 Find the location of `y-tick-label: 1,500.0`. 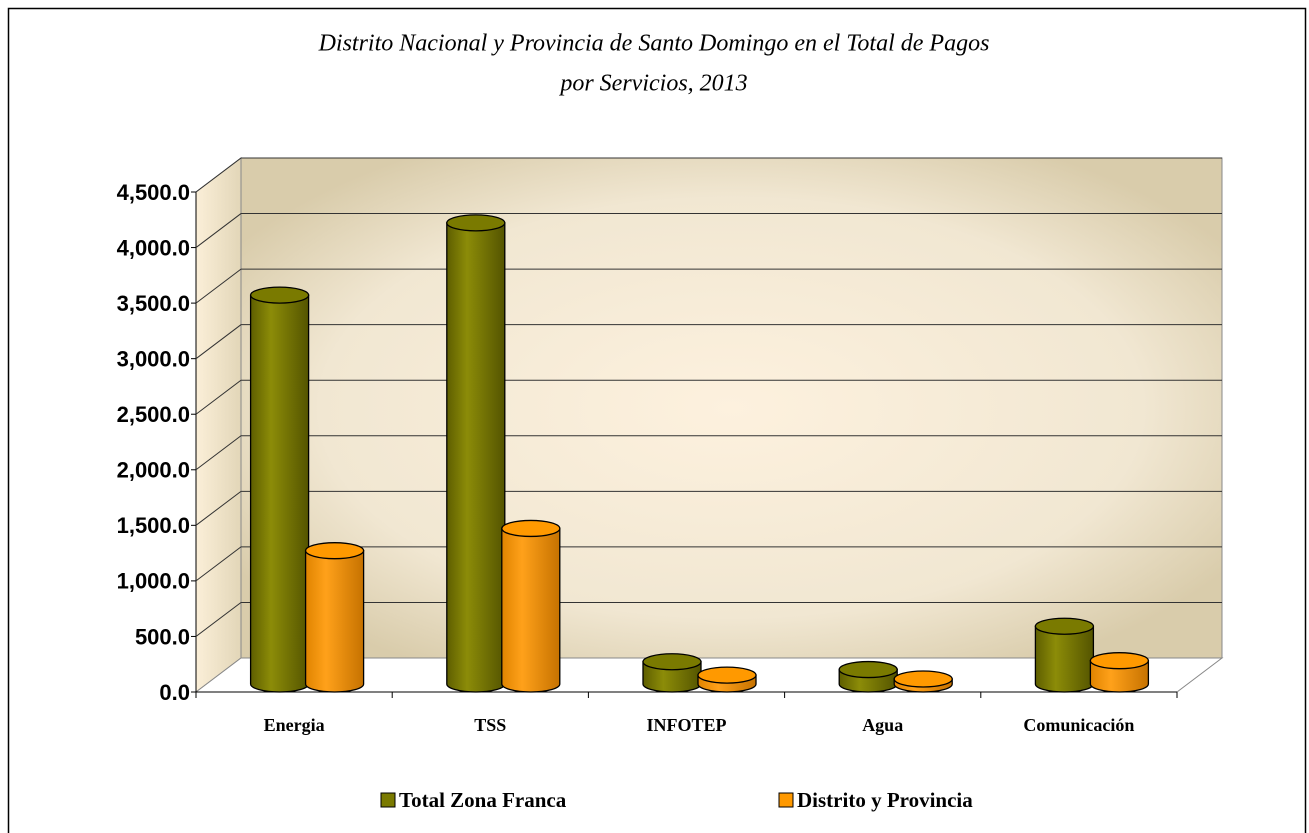

y-tick-label: 1,500.0 is located at coordinates (153, 525).